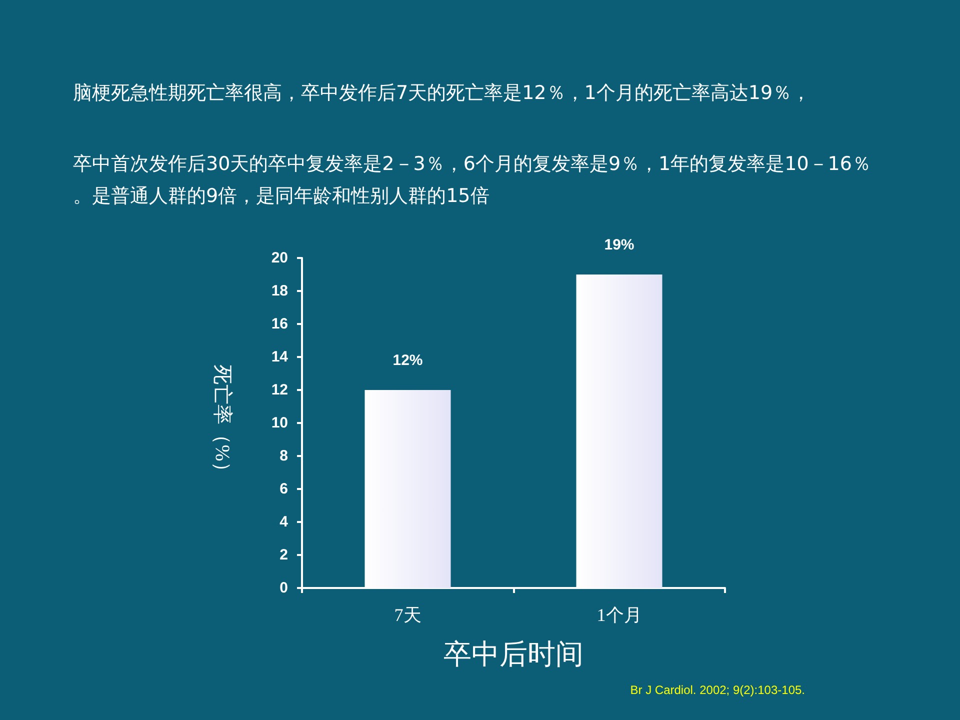 This screenshot has height=720, width=960. Describe the element at coordinates (514, 654) in the screenshot. I see `x-axis-title: 卒中后时间` at that location.